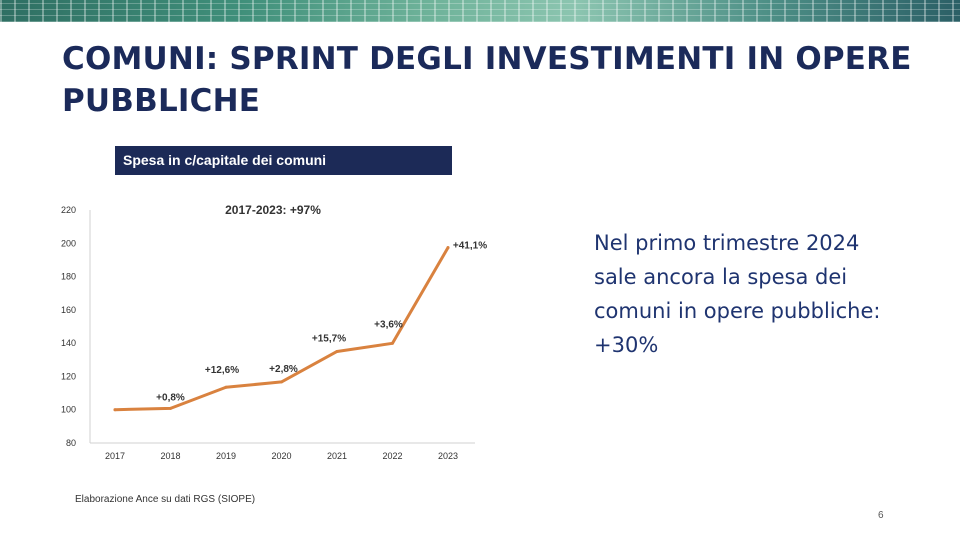 Image resolution: width=960 pixels, height=540 pixels. What do you see at coordinates (71, 443) in the screenshot?
I see `y-tick-label: 80` at bounding box center [71, 443].